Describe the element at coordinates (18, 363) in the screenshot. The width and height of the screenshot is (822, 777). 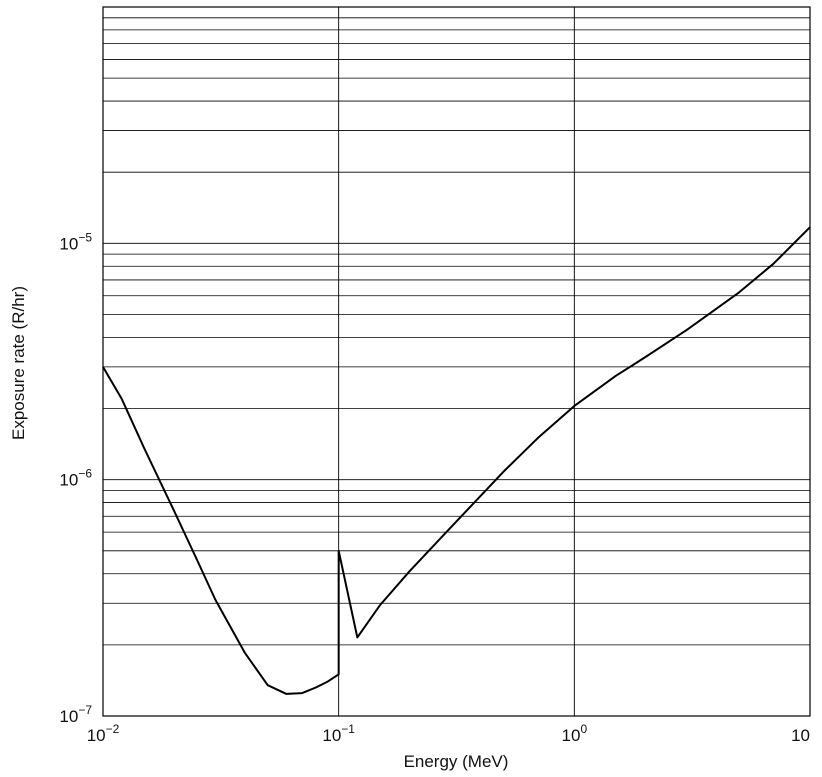
I see `y-axis-title: Exposure rate (R/hr)` at that location.